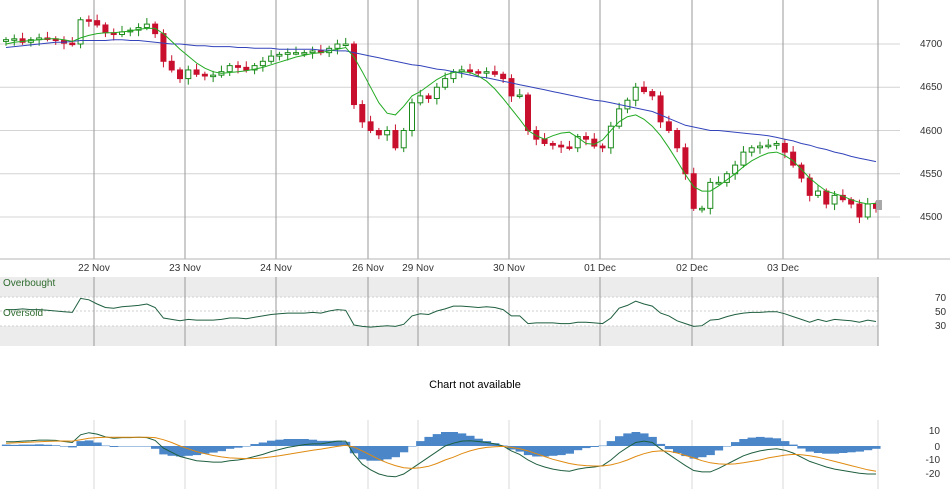 Image resolution: width=950 pixels, height=489 pixels. Describe the element at coordinates (23, 313) in the screenshot. I see `oversold-label: Oversold` at that location.